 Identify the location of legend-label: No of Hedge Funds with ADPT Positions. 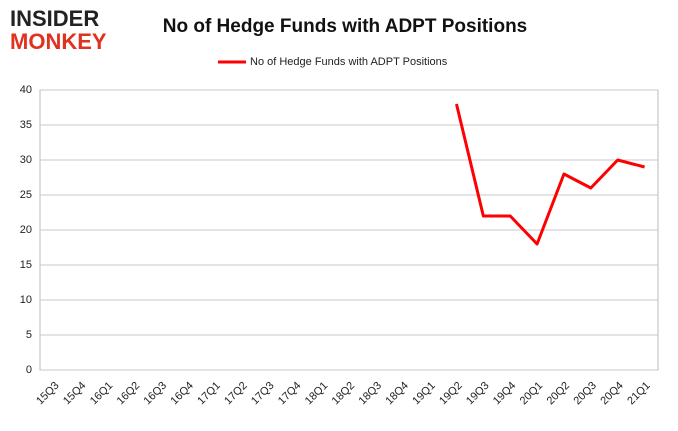
(349, 62).